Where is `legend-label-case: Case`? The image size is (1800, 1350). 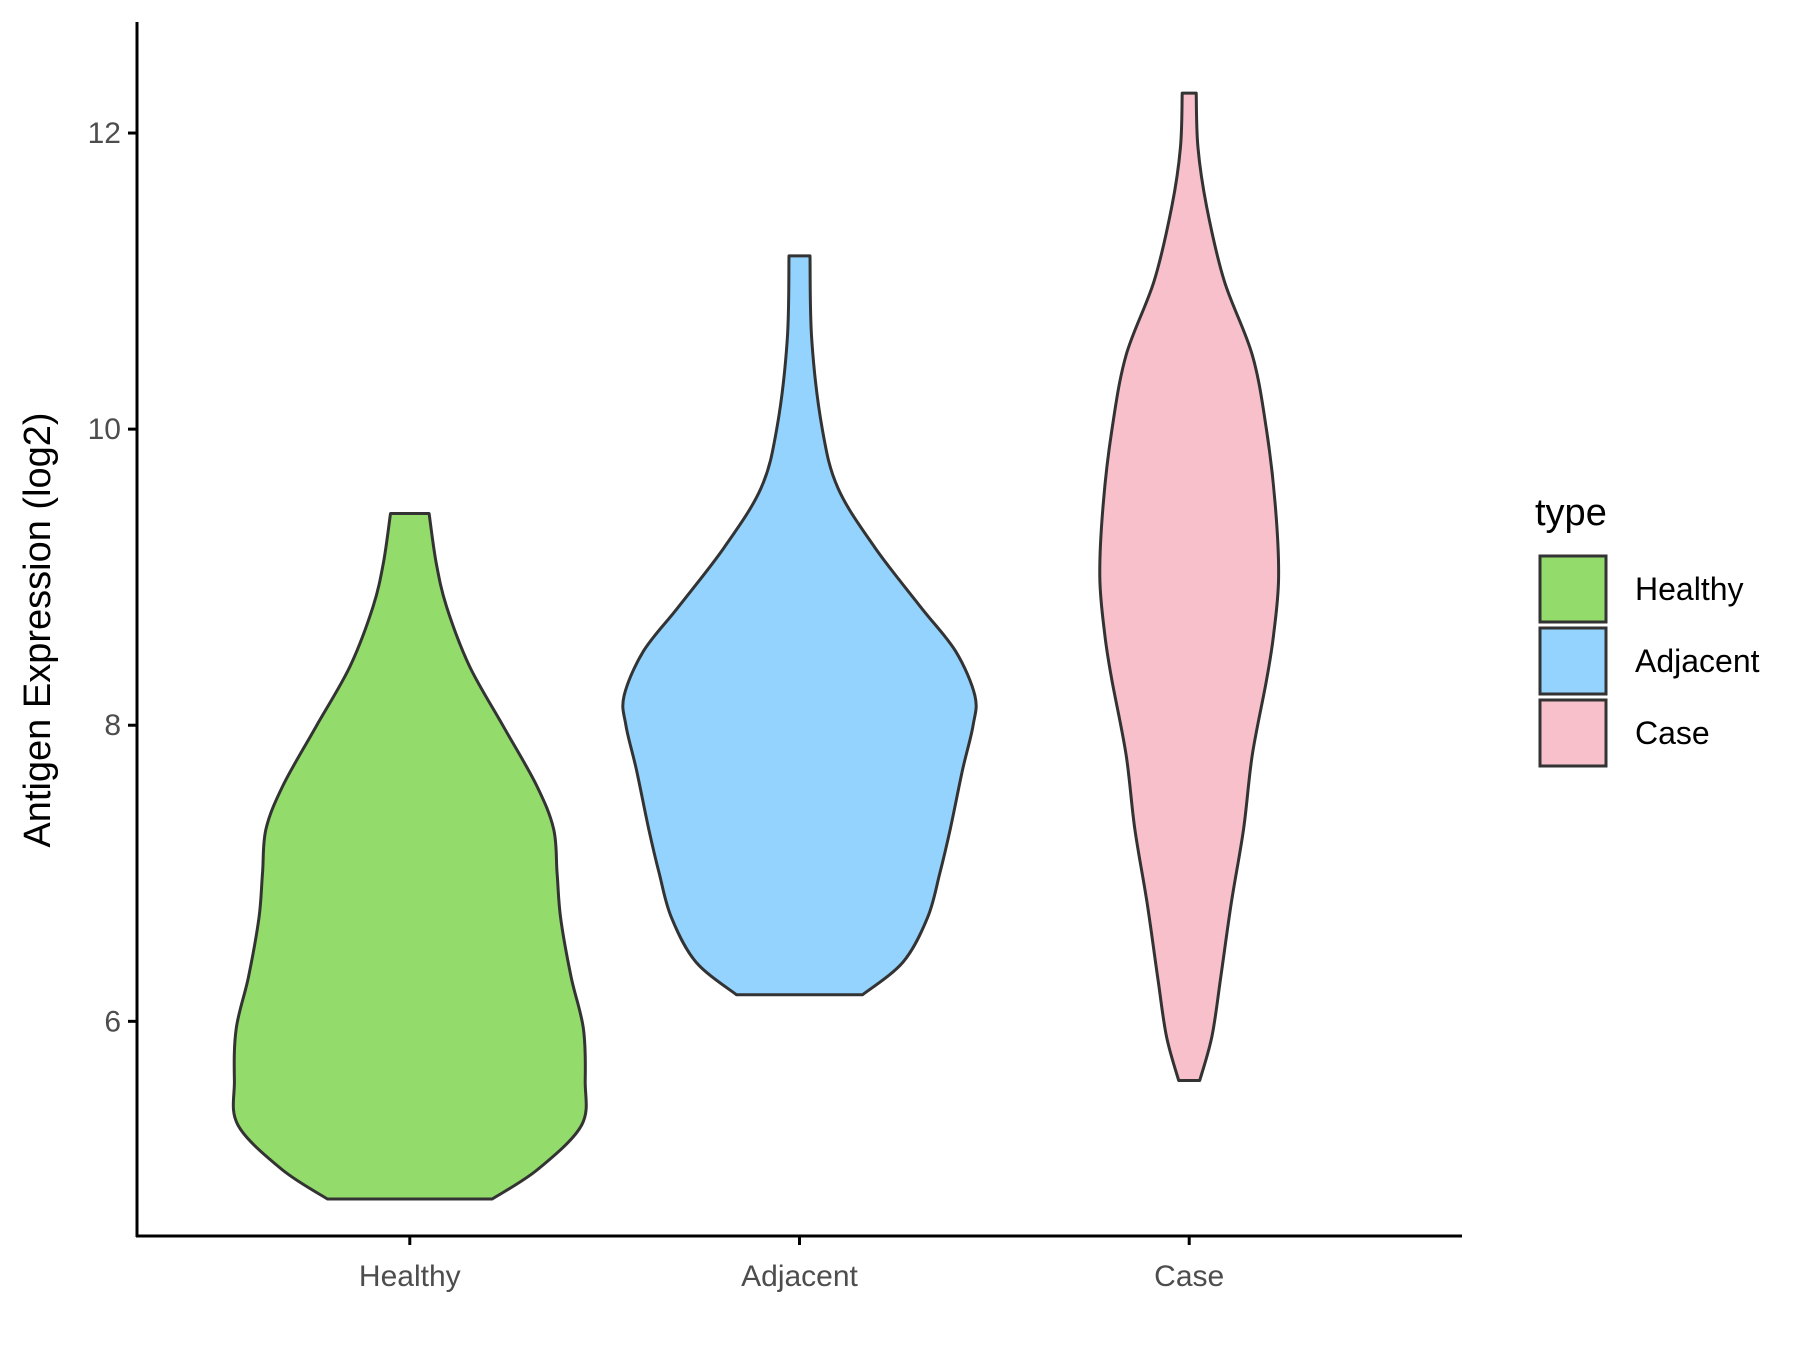 legend-label-case: Case is located at coordinates (1672, 733).